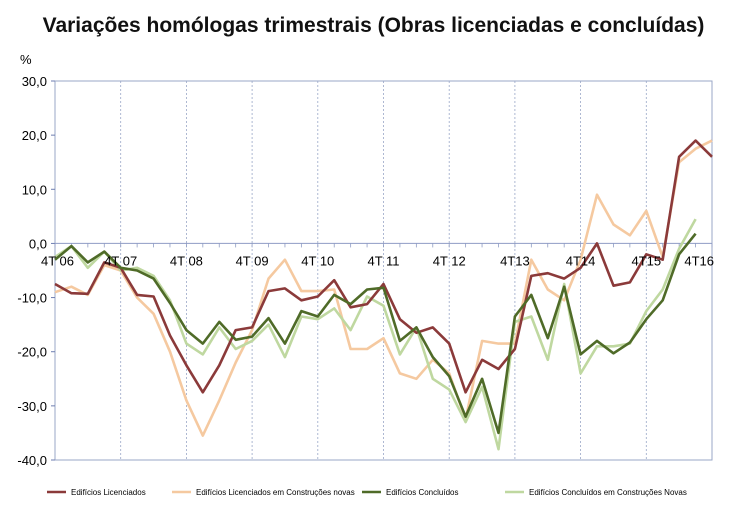 The width and height of the screenshot is (747, 508). I want to click on x-tick-label: 4T 09, so click(252, 260).